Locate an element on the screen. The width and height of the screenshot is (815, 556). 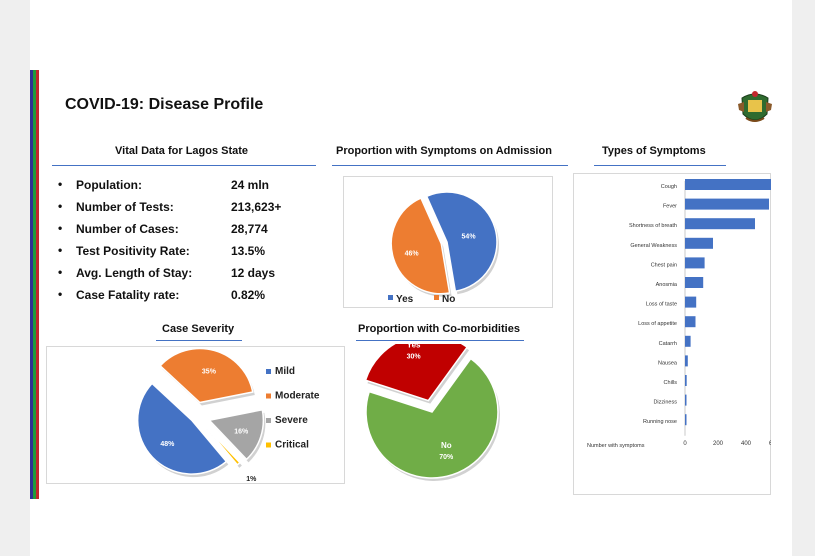
lagos-crest-icon is located at coordinates (755, 106).